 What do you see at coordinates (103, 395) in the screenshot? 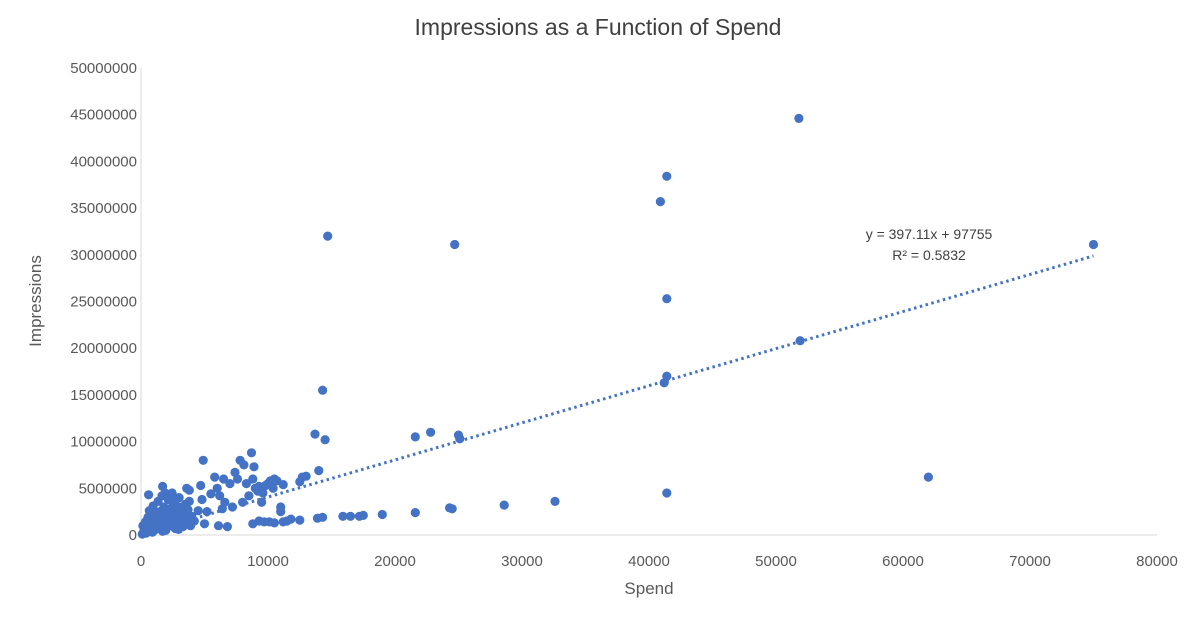
I see `y-tick-label: 15000000` at bounding box center [103, 395].